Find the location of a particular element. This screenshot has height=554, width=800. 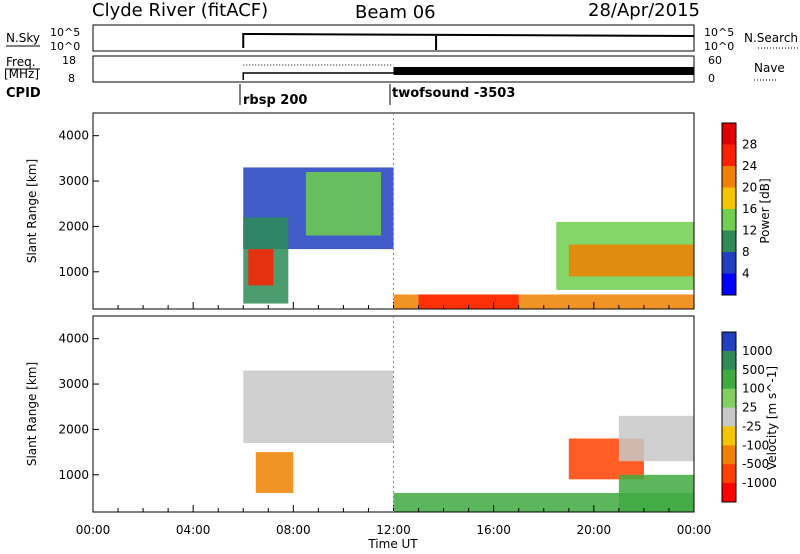

velocity-ytick-label-0: 1000 is located at coordinates (73, 475).